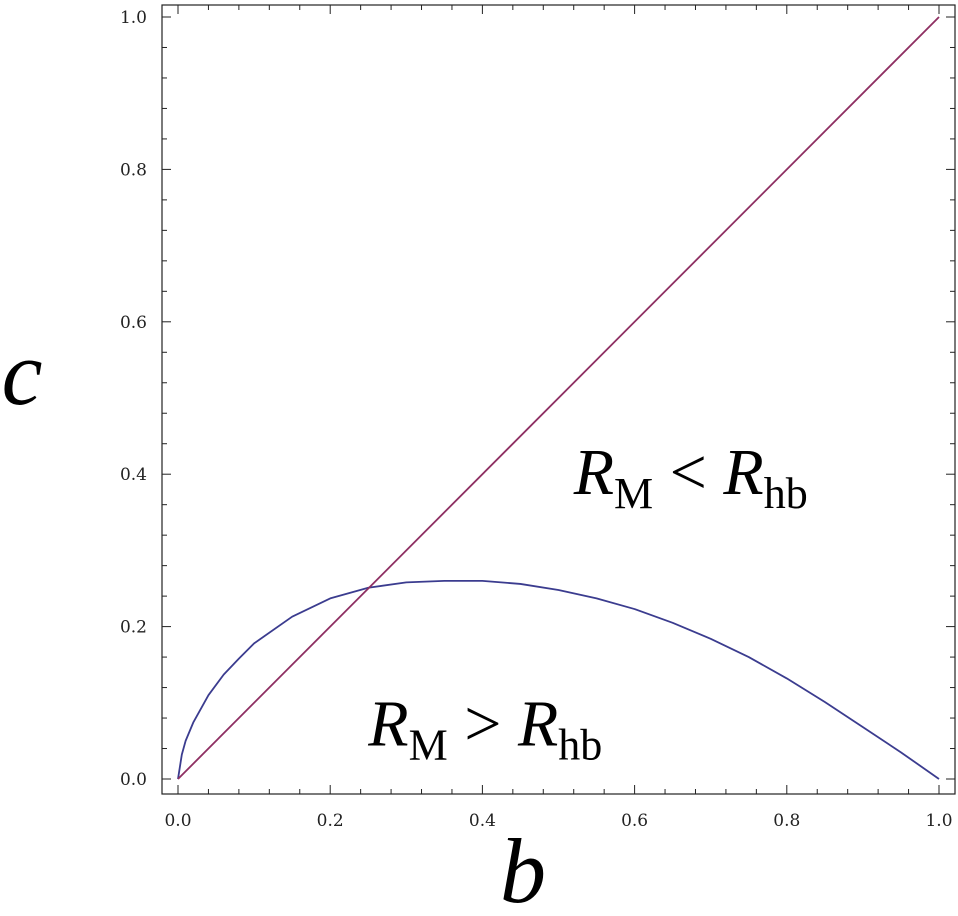  What do you see at coordinates (330, 821) in the screenshot?
I see `x-tick-label: 0.2` at bounding box center [330, 821].